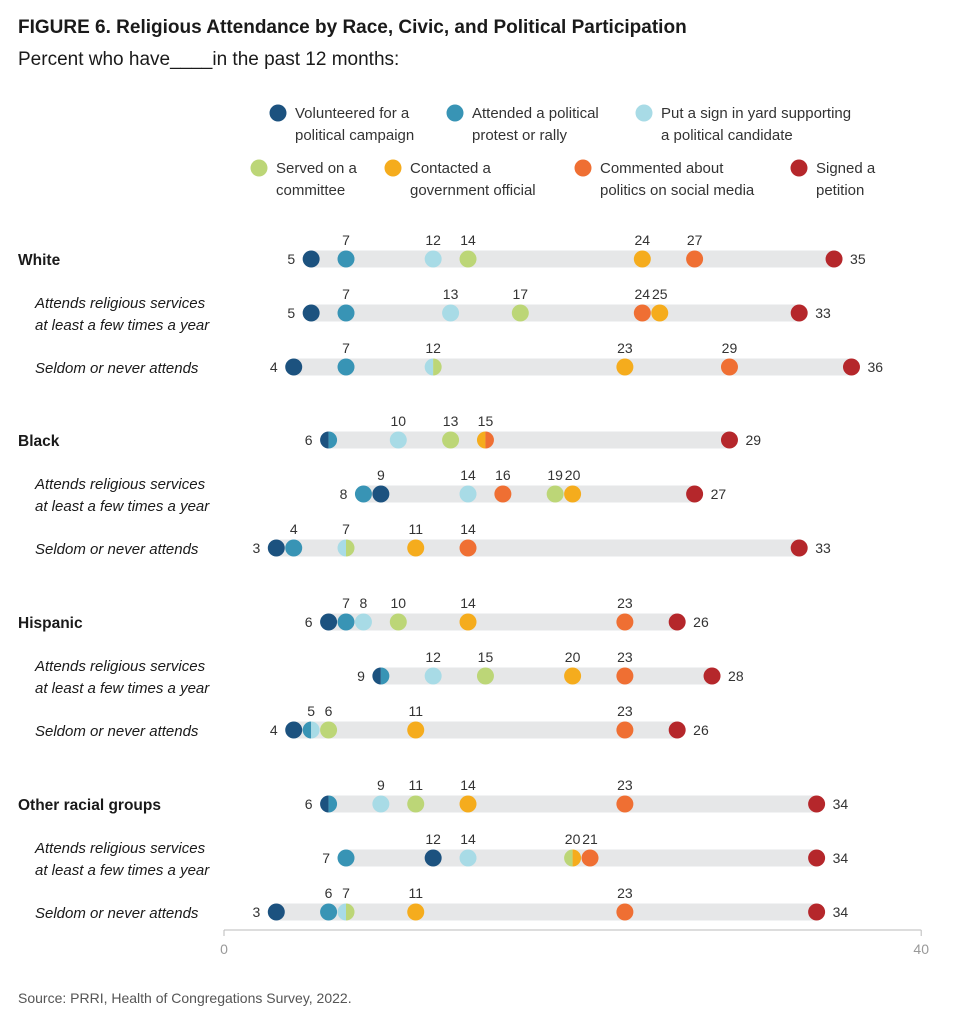  What do you see at coordinates (317, 168) in the screenshot?
I see `legend-label-committee: Served on a` at bounding box center [317, 168].